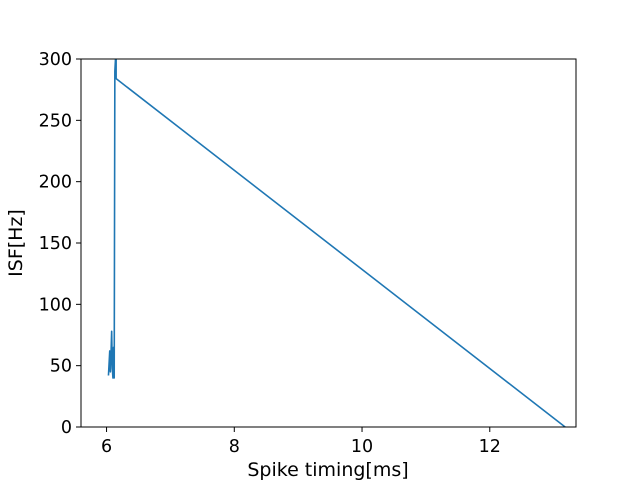  What do you see at coordinates (16, 243) in the screenshot?
I see `y-axis-label: ISF[Hz]` at bounding box center [16, 243].